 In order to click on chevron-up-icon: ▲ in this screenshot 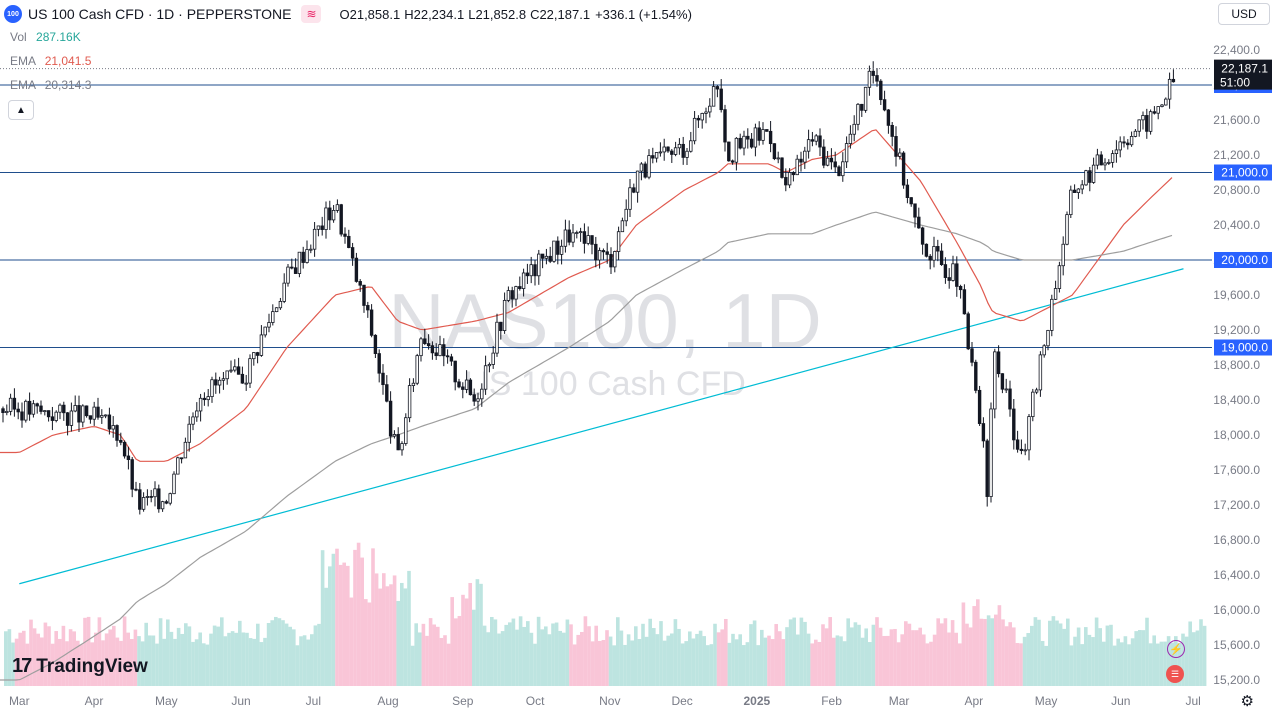, I will do `click(21, 110)`.